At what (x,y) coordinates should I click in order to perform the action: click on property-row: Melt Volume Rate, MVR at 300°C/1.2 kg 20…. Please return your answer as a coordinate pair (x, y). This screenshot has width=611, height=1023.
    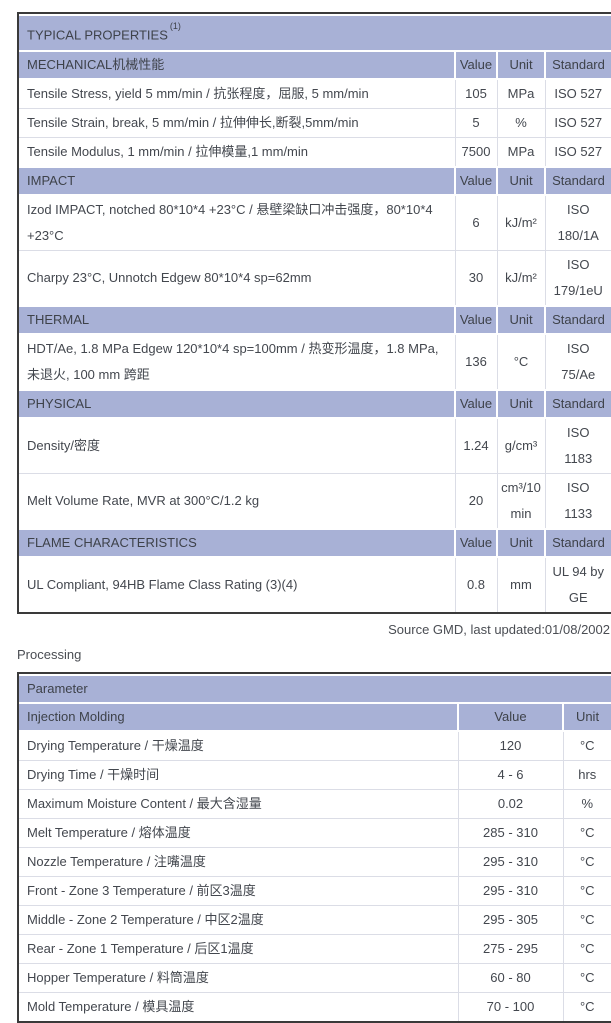
    Looking at the image, I should click on (315, 501).